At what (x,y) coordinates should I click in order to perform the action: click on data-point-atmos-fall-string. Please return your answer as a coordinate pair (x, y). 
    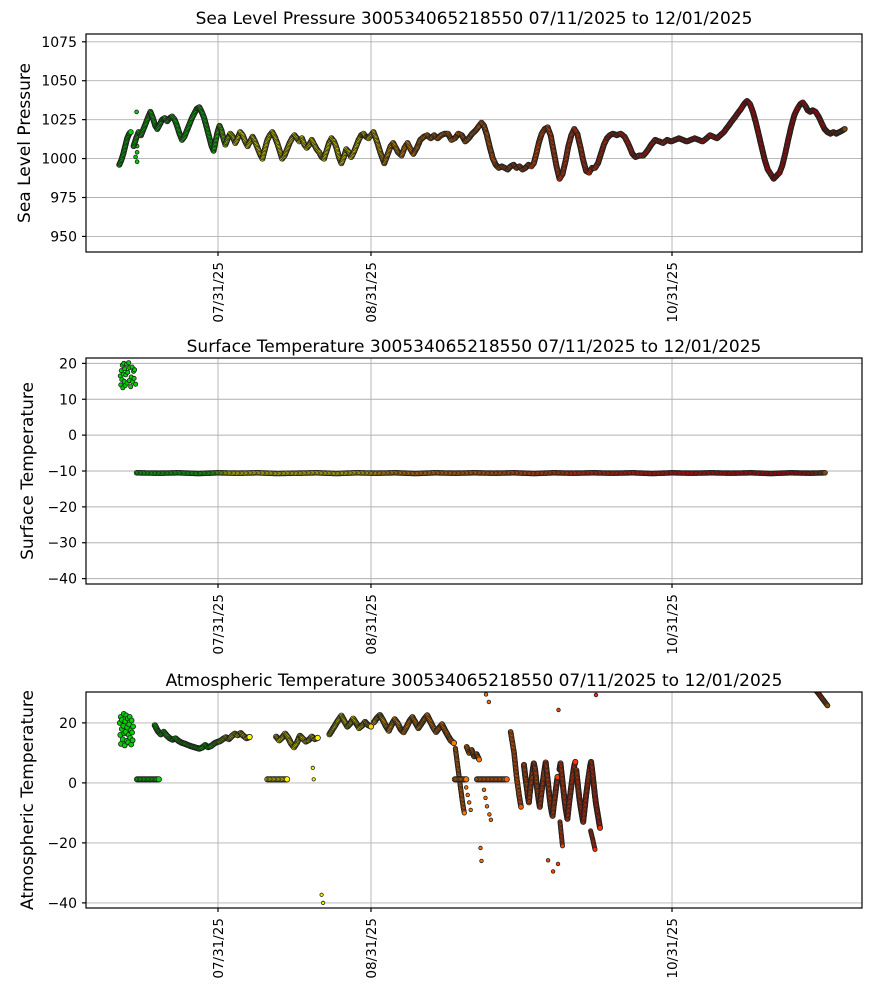
    Looking at the image, I should click on (464, 813).